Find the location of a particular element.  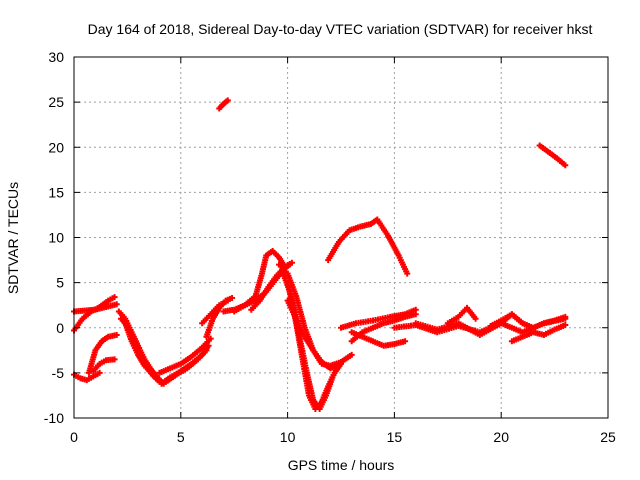

x-tick-label: 20 is located at coordinates (501, 437).